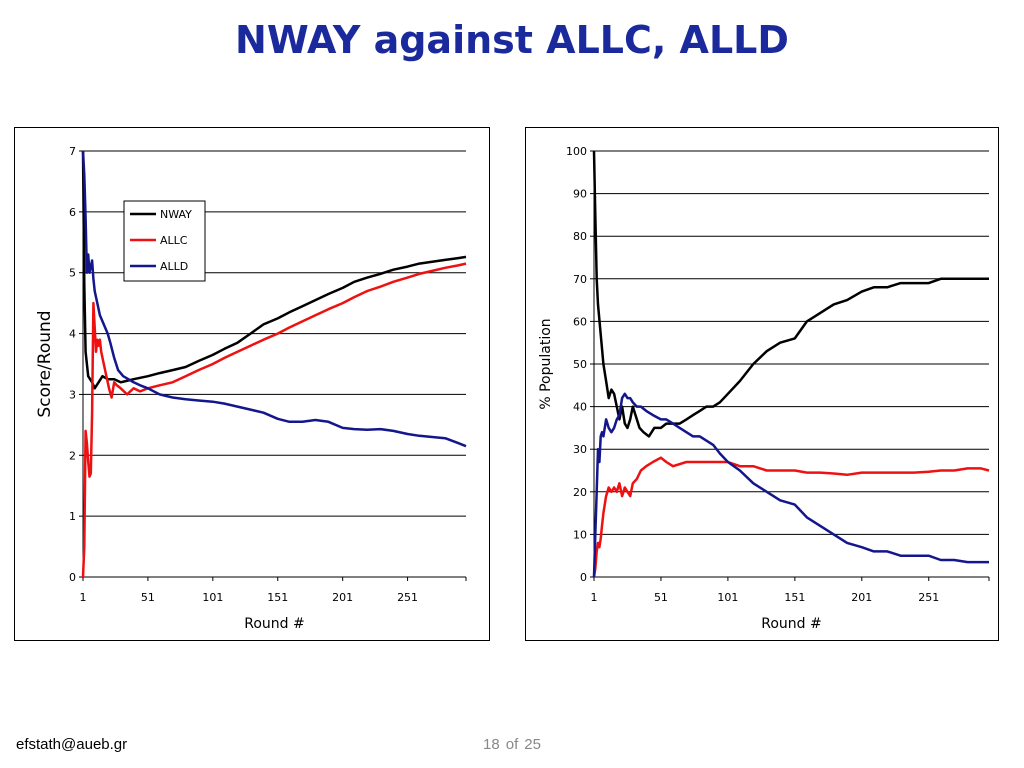 The height and width of the screenshot is (768, 1024). Describe the element at coordinates (72, 394) in the screenshot. I see `y-tick-label: 3` at that location.